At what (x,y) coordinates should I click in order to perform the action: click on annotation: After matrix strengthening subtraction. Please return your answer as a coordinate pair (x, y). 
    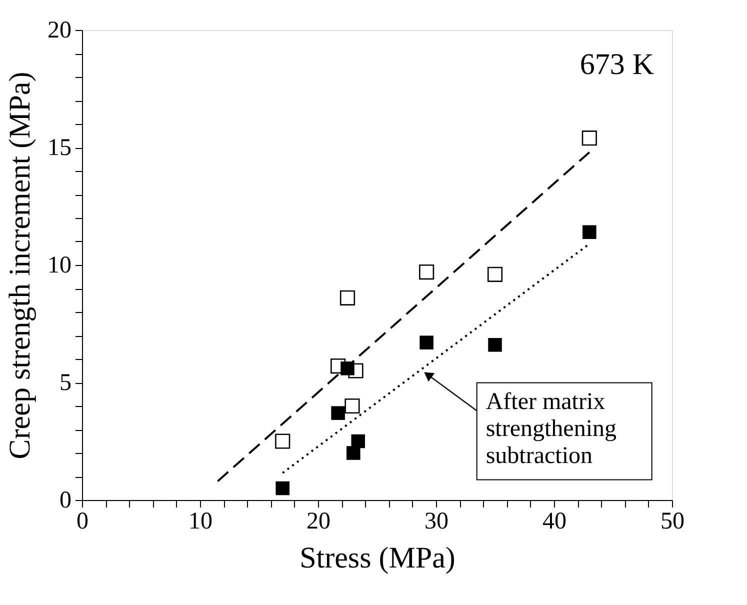
    Looking at the image, I should click on (551, 428).